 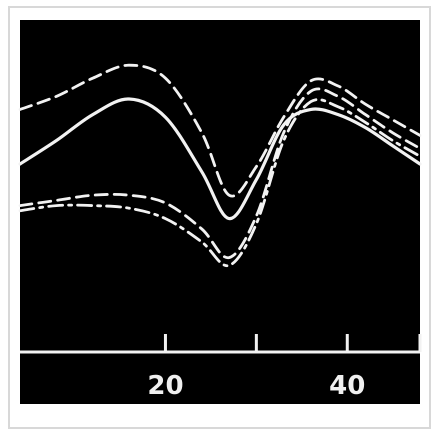 I want to click on x-axis-ticks, so click(x=292, y=343).